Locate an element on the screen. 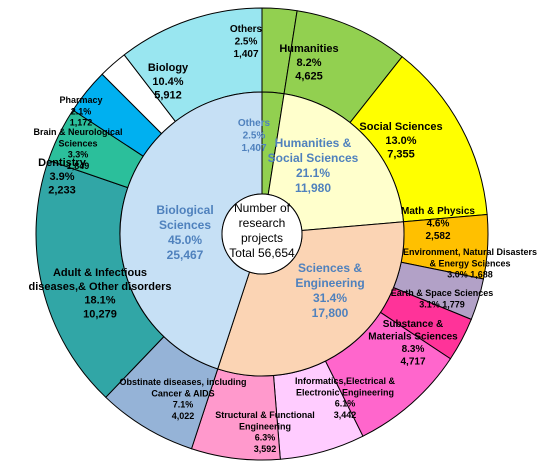  center-label: Number of research projects Total 56,654 is located at coordinates (262, 230).